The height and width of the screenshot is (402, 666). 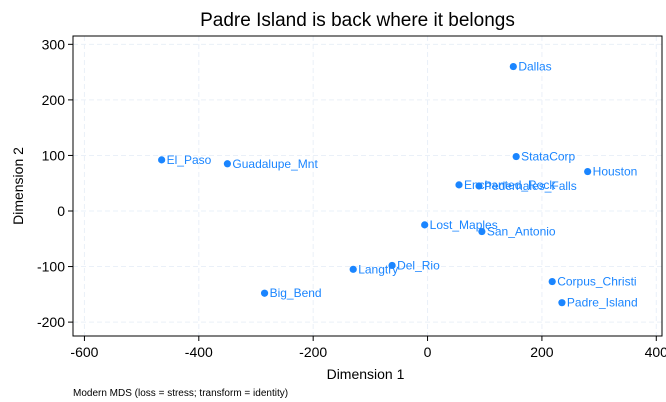 I want to click on point-label: Corpus_Christi, so click(x=596, y=282).